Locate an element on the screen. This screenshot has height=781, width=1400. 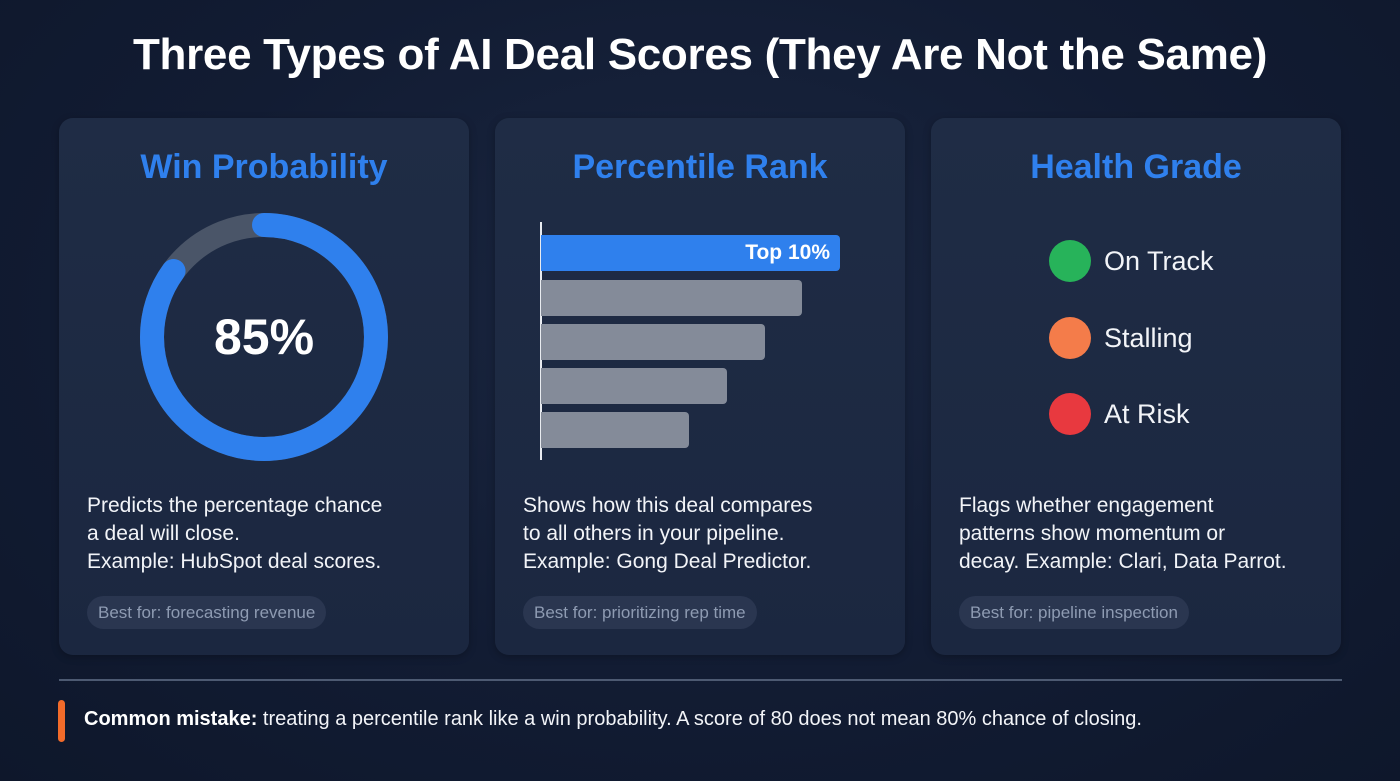
card-title: Win Probability is located at coordinates (264, 167).